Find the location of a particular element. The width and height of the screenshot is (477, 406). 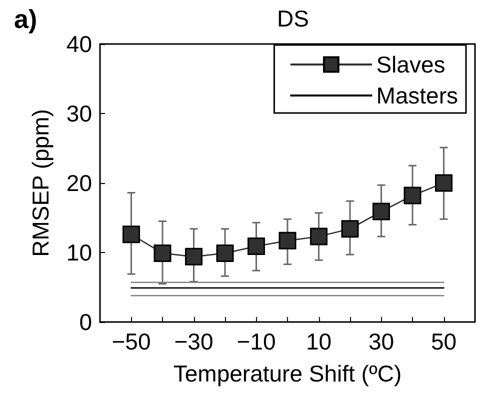

text: a) is located at coordinates (26, 19).